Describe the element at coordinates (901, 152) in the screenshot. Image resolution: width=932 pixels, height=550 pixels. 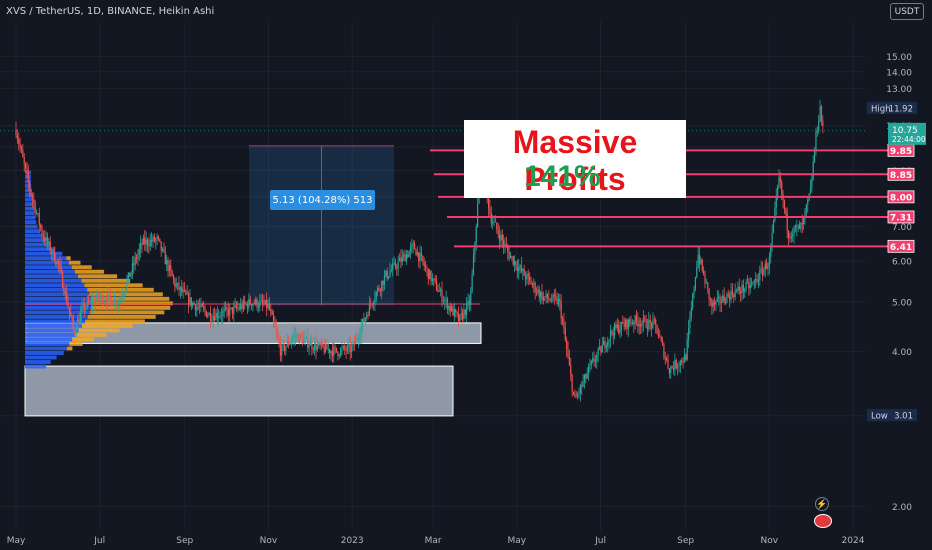
I see `level-tag-0: 9.85` at that location.